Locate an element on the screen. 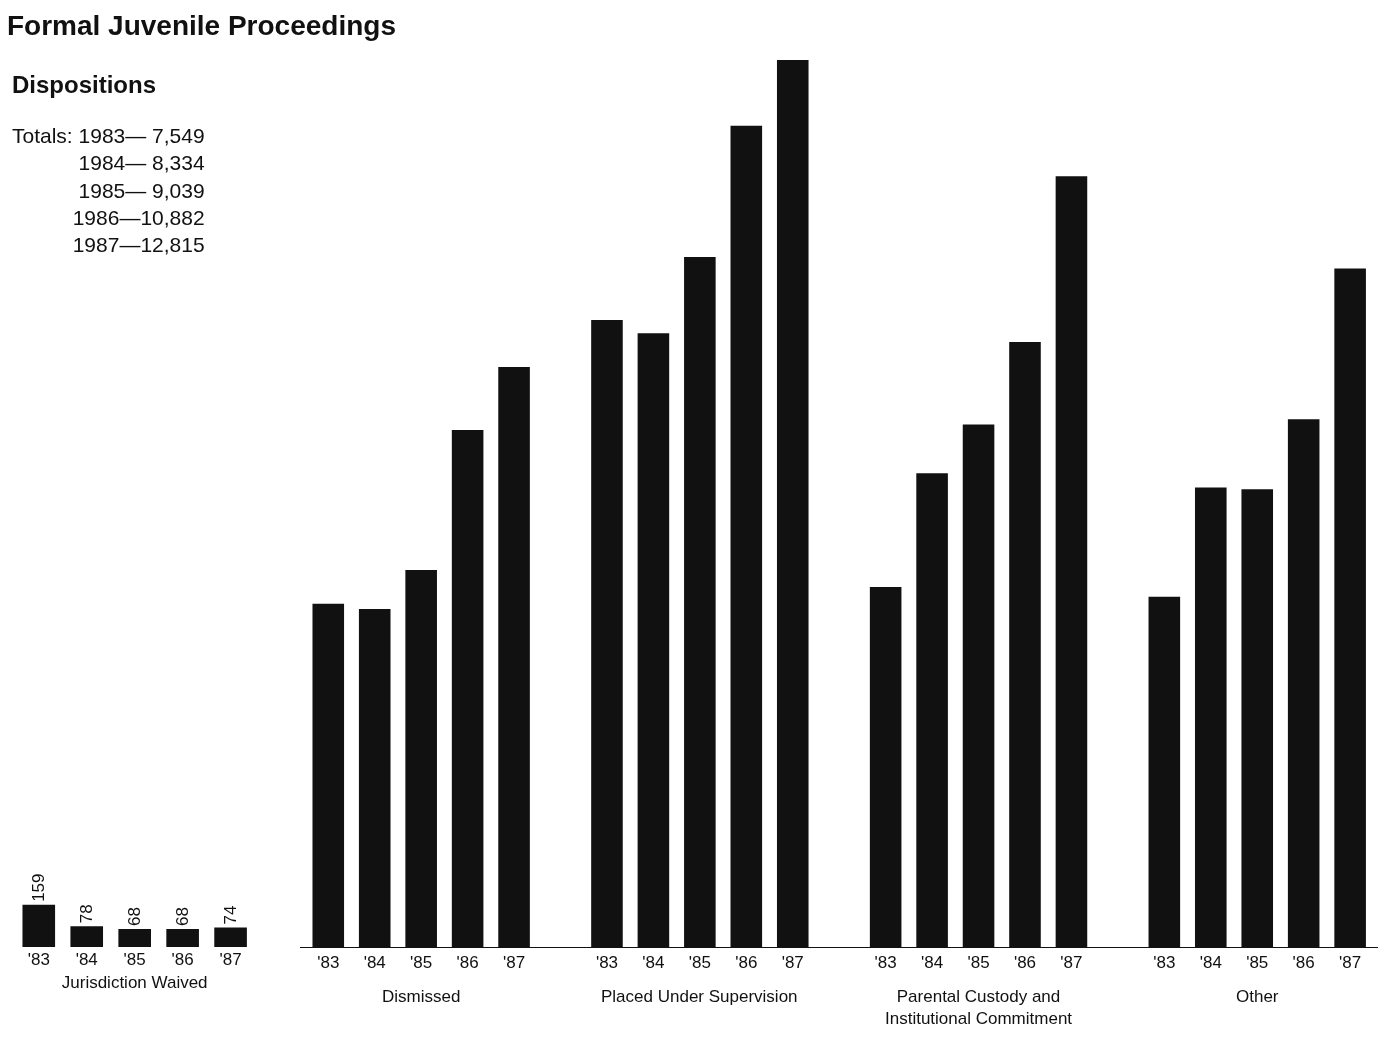 Image resolution: width=1388 pixels, height=1042 pixels. text: Placed Under Supervision is located at coordinates (699, 996).